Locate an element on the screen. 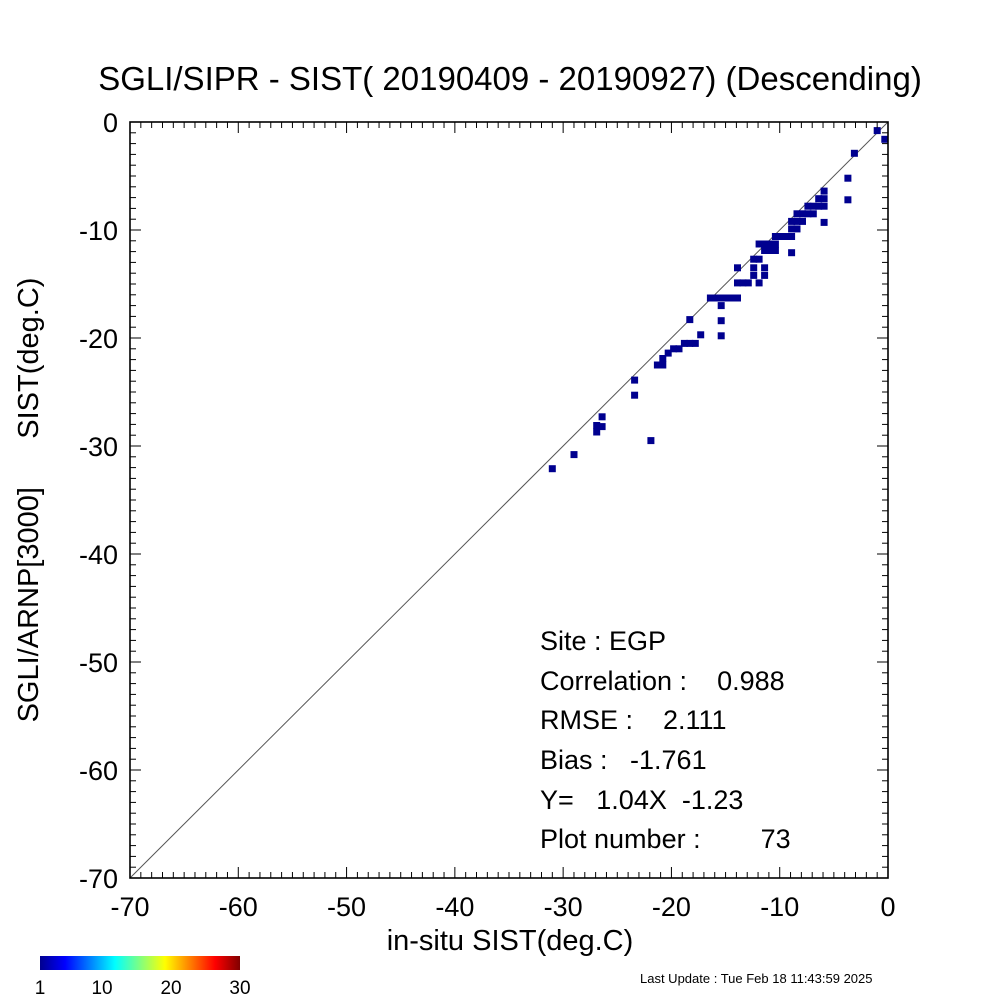 Image resolution: width=1000 pixels, height=1000 pixels. stat-bias: Bias : -1.761 is located at coordinates (623, 760).